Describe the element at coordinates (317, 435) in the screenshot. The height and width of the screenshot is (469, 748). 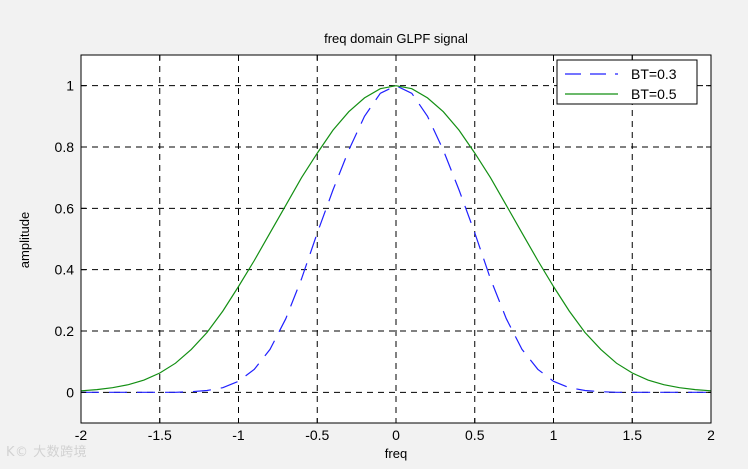
I see `x-tick-label: -0.5` at that location.